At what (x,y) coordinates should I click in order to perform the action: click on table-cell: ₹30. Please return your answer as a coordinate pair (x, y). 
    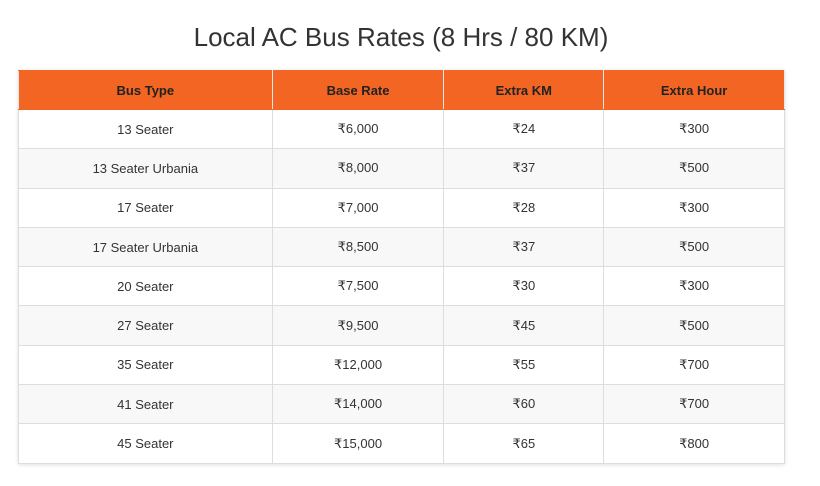
    Looking at the image, I should click on (524, 286).